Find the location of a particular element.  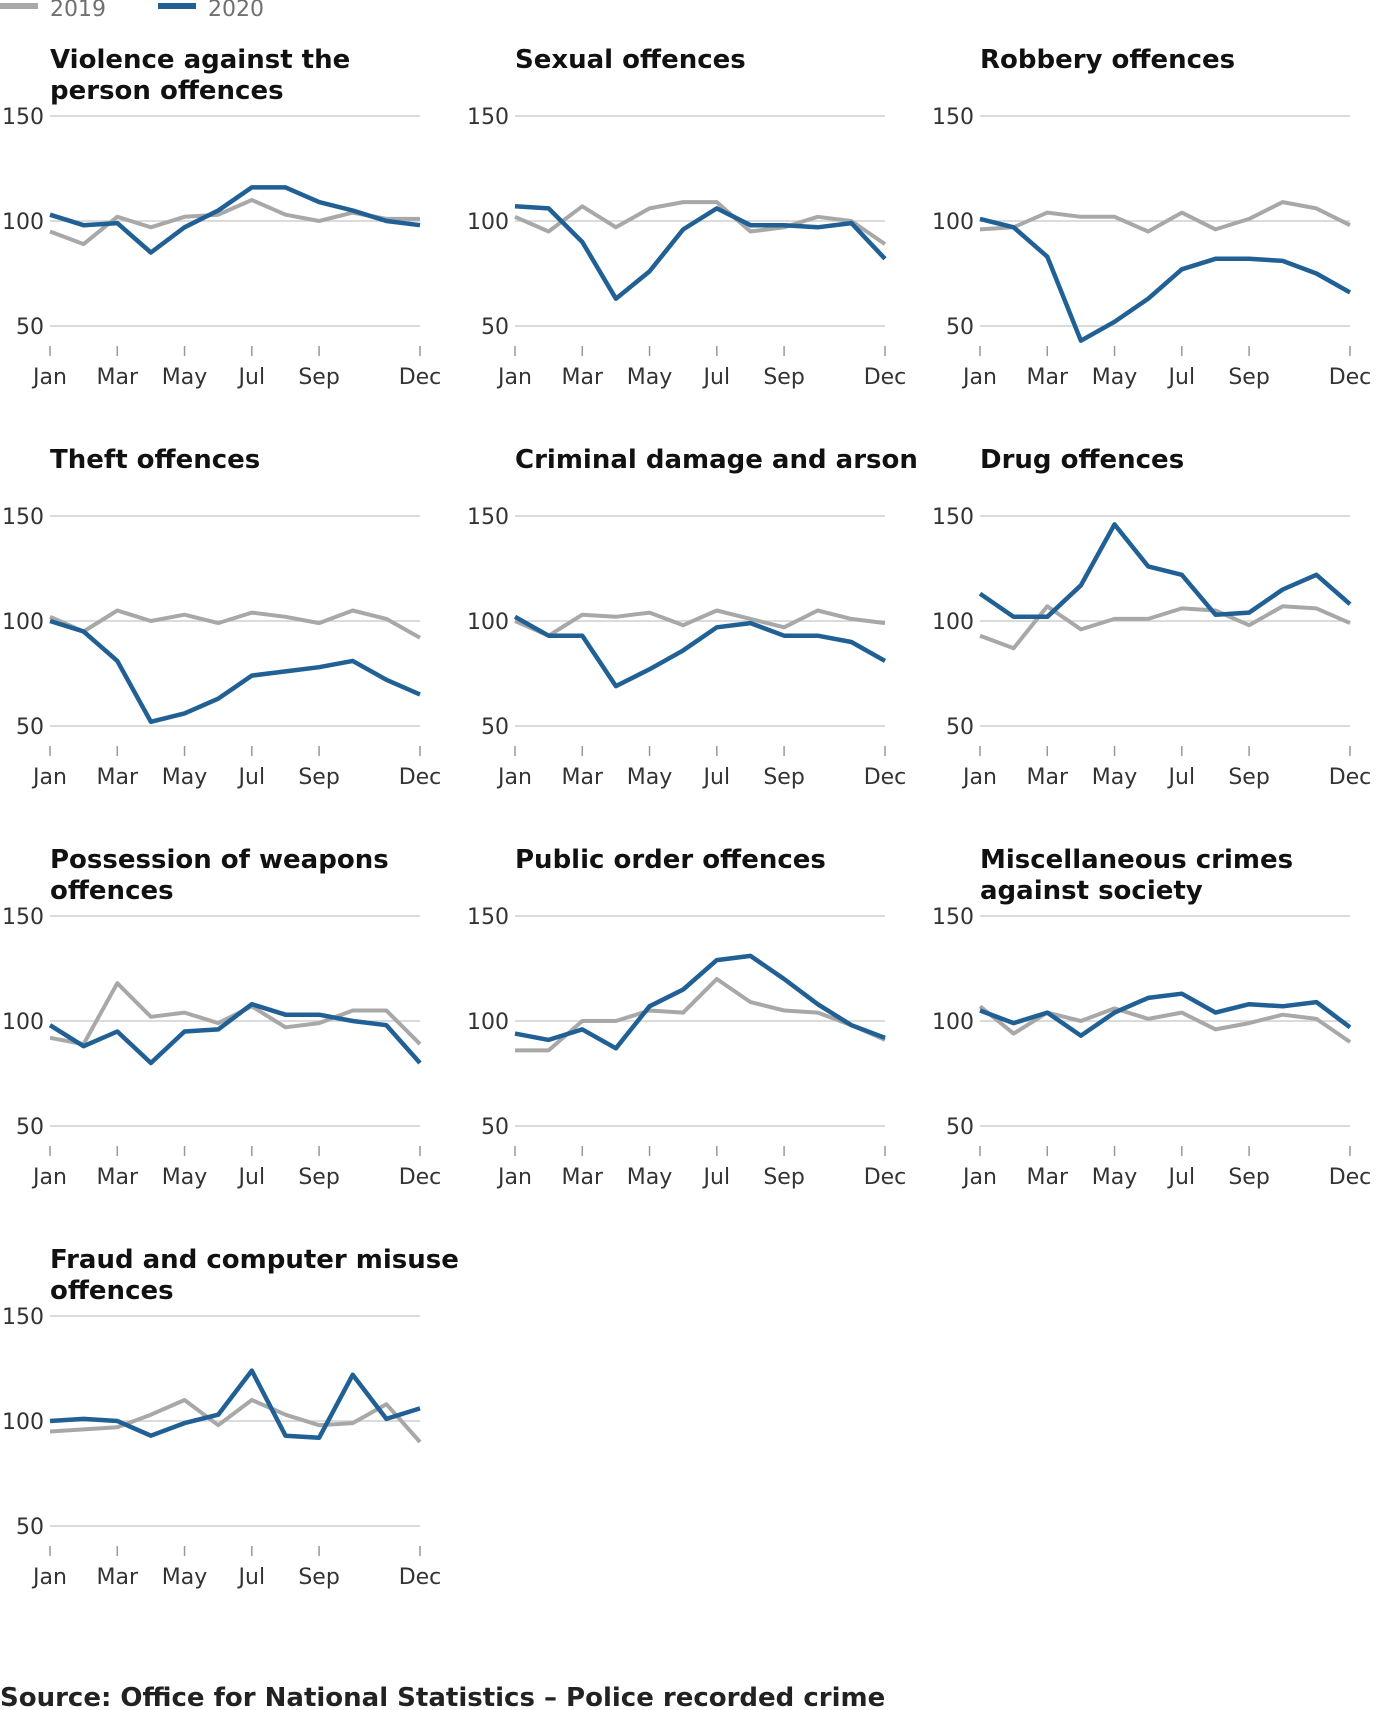

panel-title: Drug offences is located at coordinates (1082, 460).